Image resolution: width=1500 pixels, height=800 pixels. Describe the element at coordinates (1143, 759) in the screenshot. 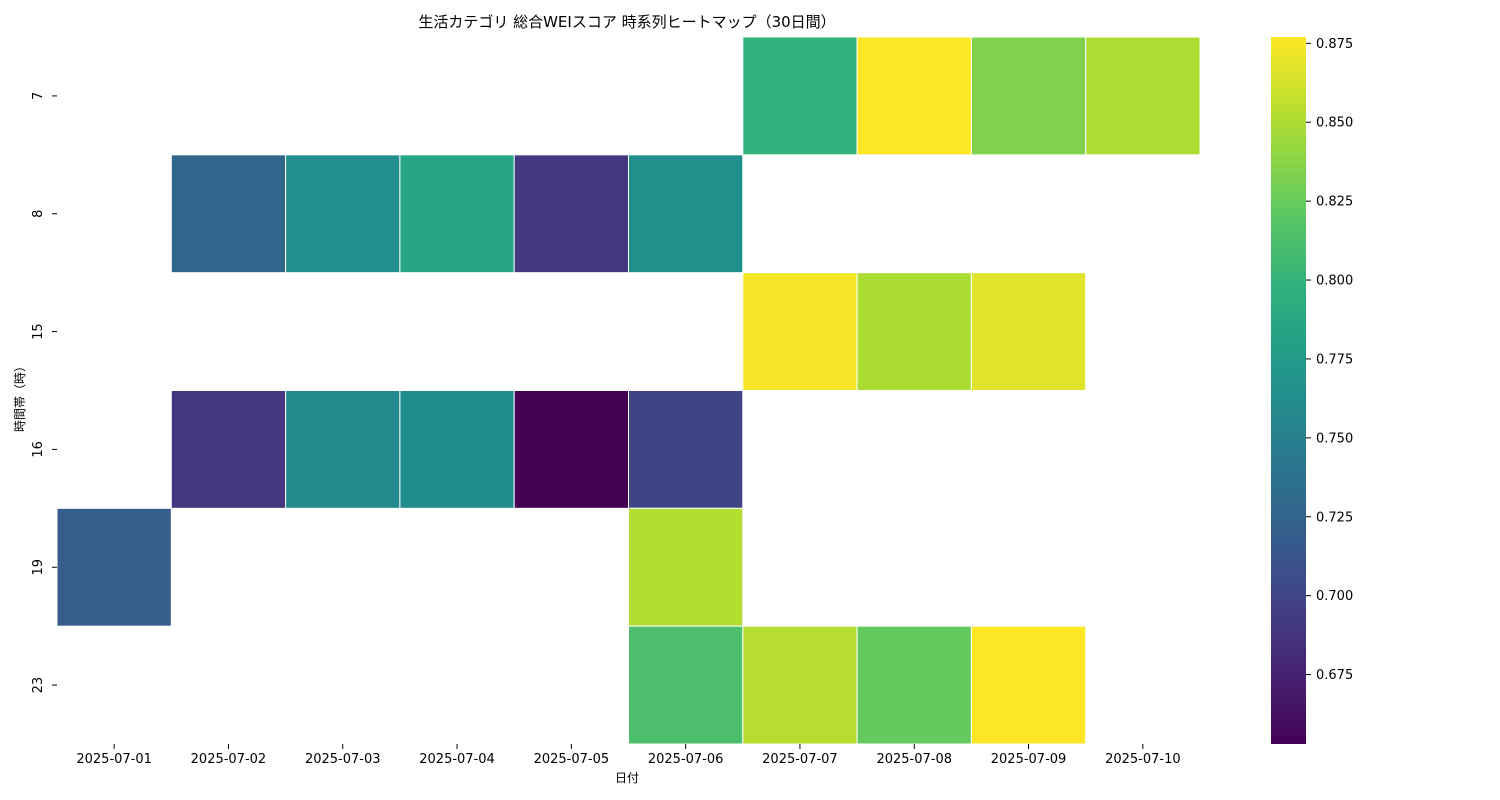

I see `x-tick-label: 2025-07-10` at that location.